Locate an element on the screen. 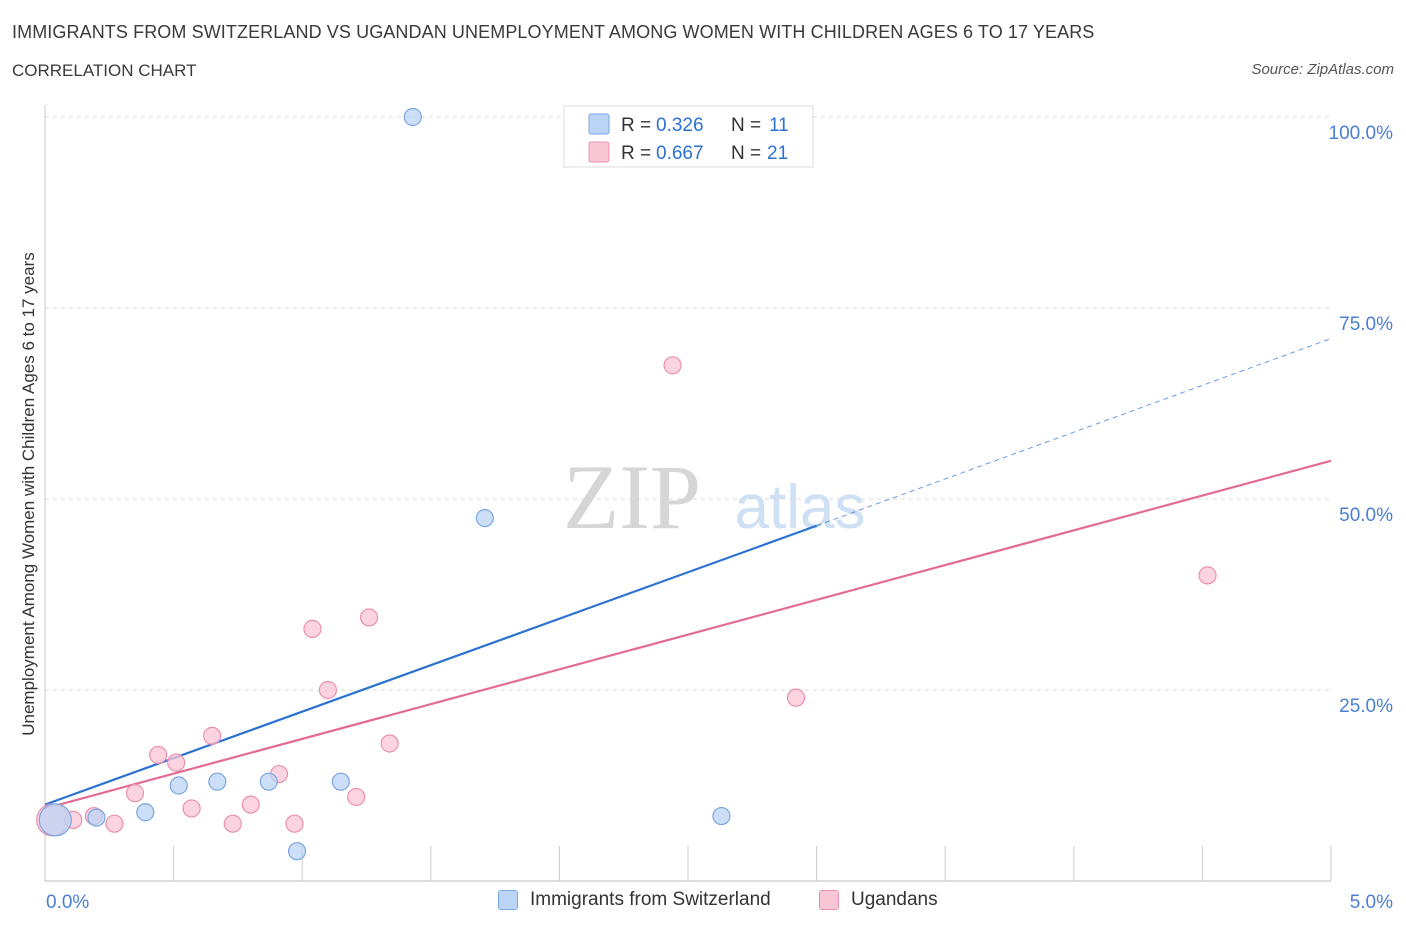 This screenshot has height=930, width=1406. watermark-atlas: atlas is located at coordinates (800, 507).